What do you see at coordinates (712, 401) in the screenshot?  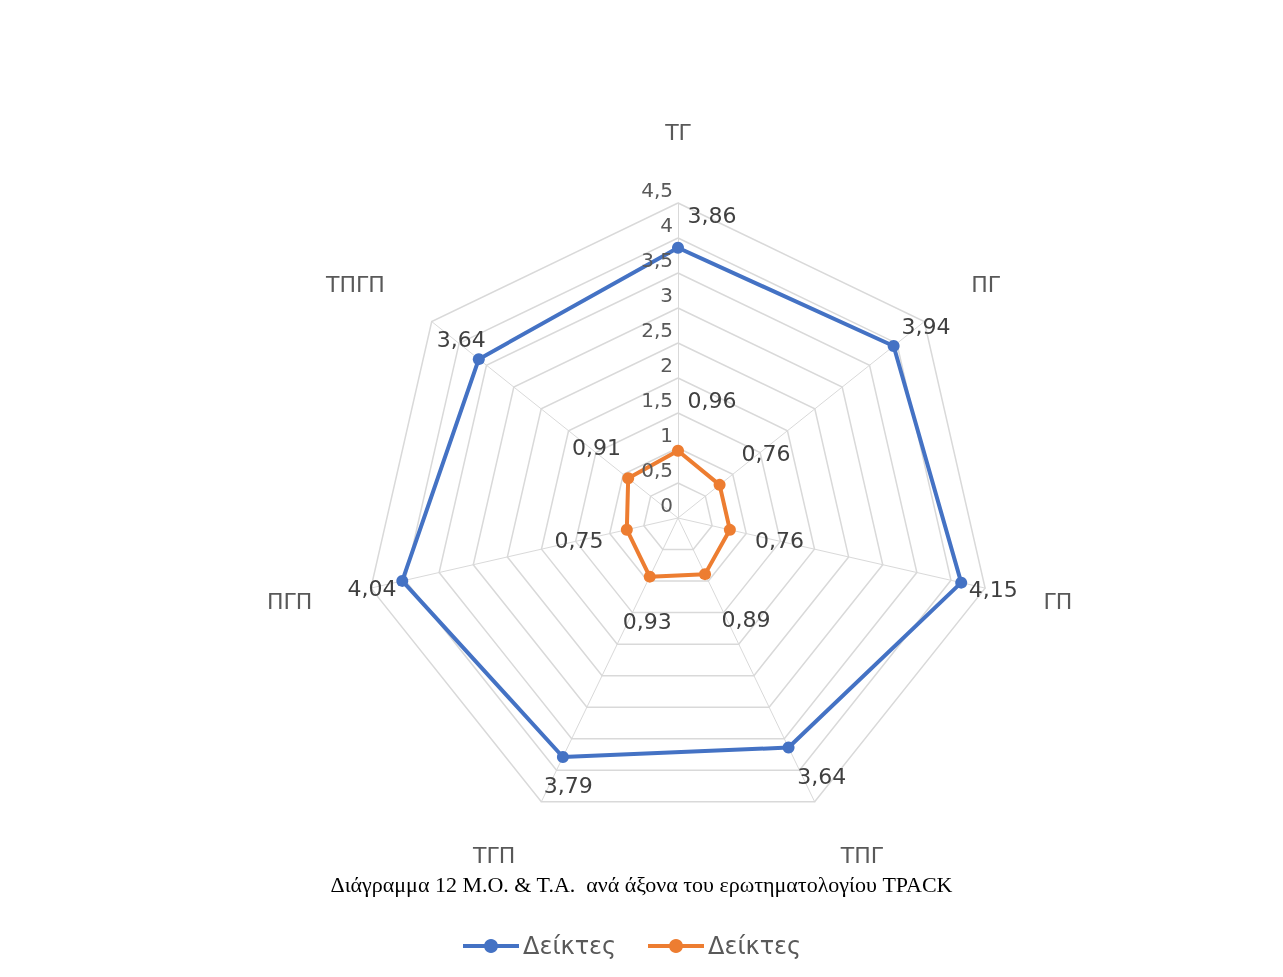 I see `data-label: 0,96` at bounding box center [712, 401].